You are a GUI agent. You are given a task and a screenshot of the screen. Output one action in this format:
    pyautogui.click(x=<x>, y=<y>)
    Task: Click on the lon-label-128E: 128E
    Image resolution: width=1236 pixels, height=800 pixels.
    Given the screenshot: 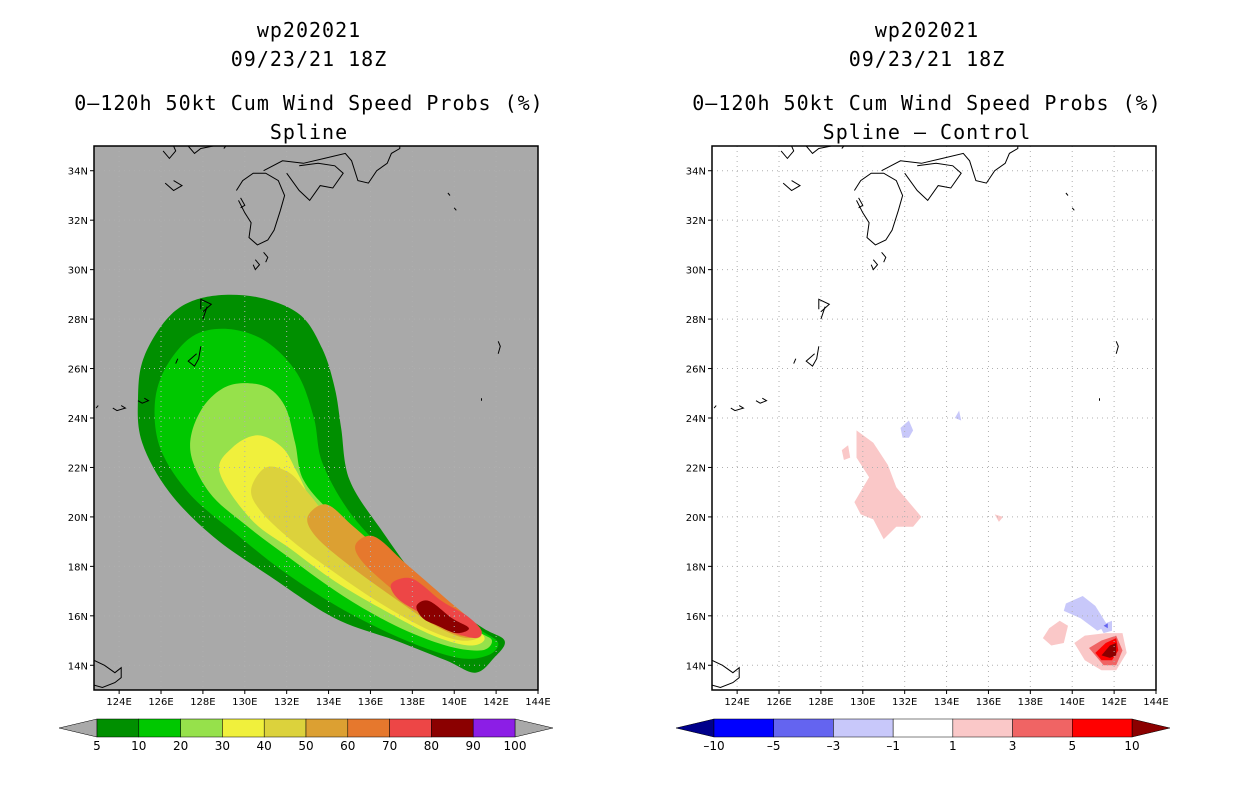 What is the action you would take?
    pyautogui.click(x=202, y=702)
    